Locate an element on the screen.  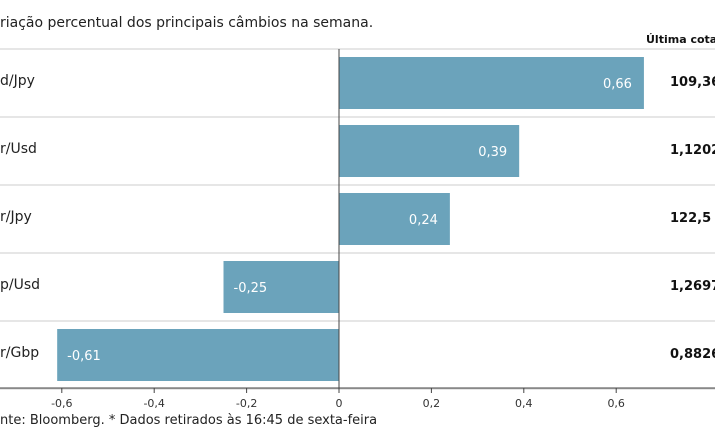
x-tick-label: -0,2 is located at coordinates (246, 403).